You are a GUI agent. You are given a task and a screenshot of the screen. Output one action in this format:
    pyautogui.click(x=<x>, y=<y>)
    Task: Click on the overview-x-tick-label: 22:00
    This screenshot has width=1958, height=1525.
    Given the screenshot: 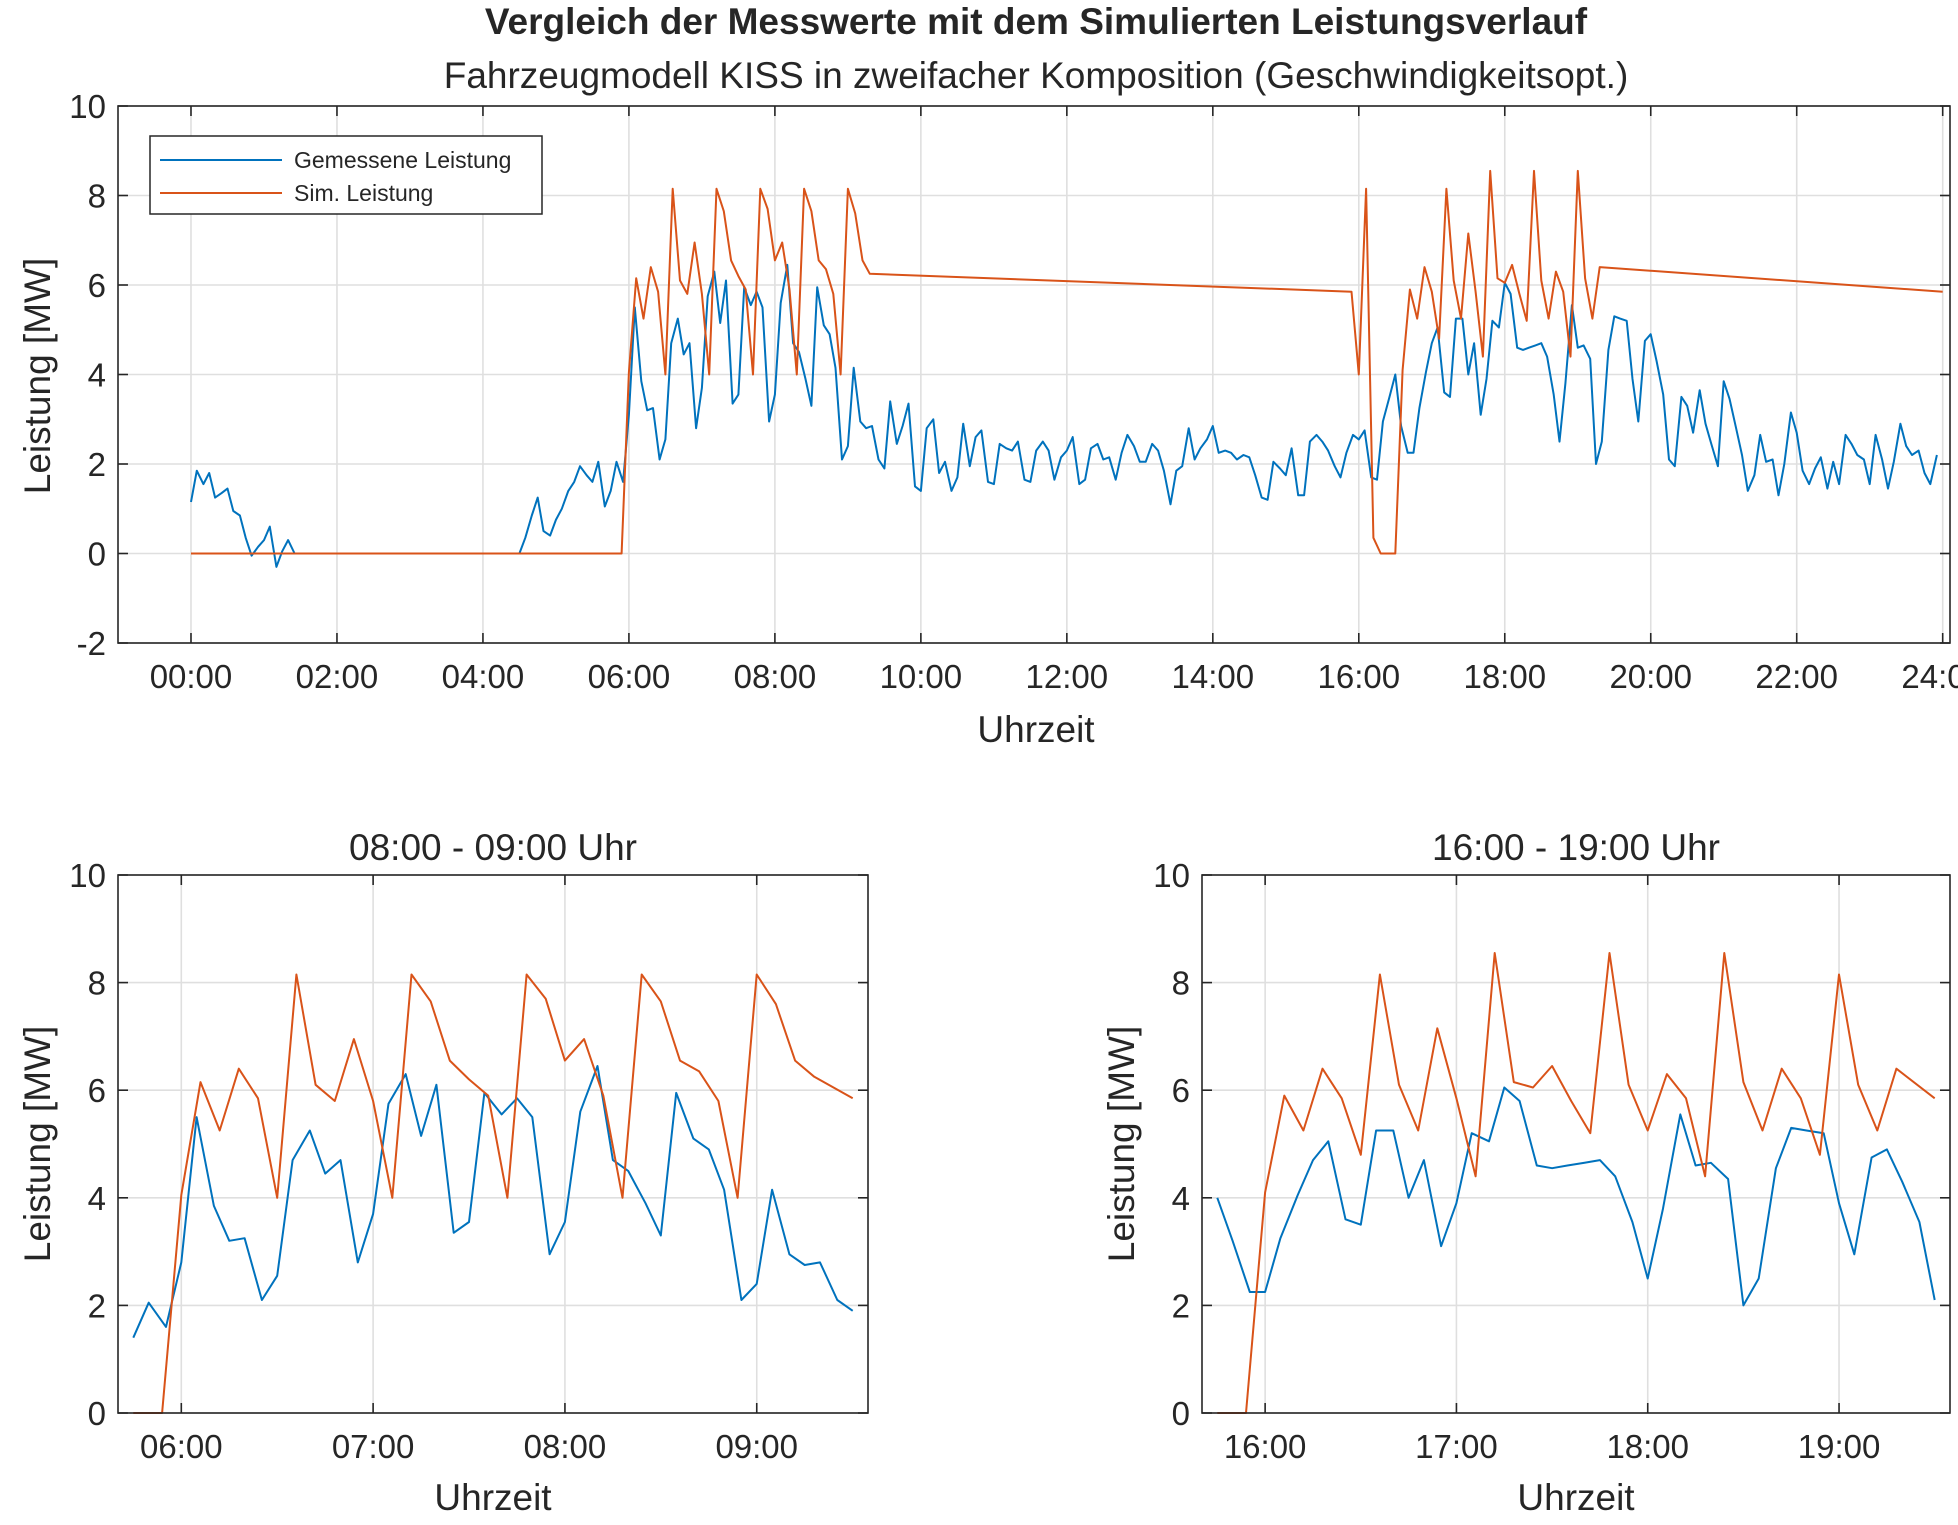 What is the action you would take?
    pyautogui.click(x=1796, y=676)
    